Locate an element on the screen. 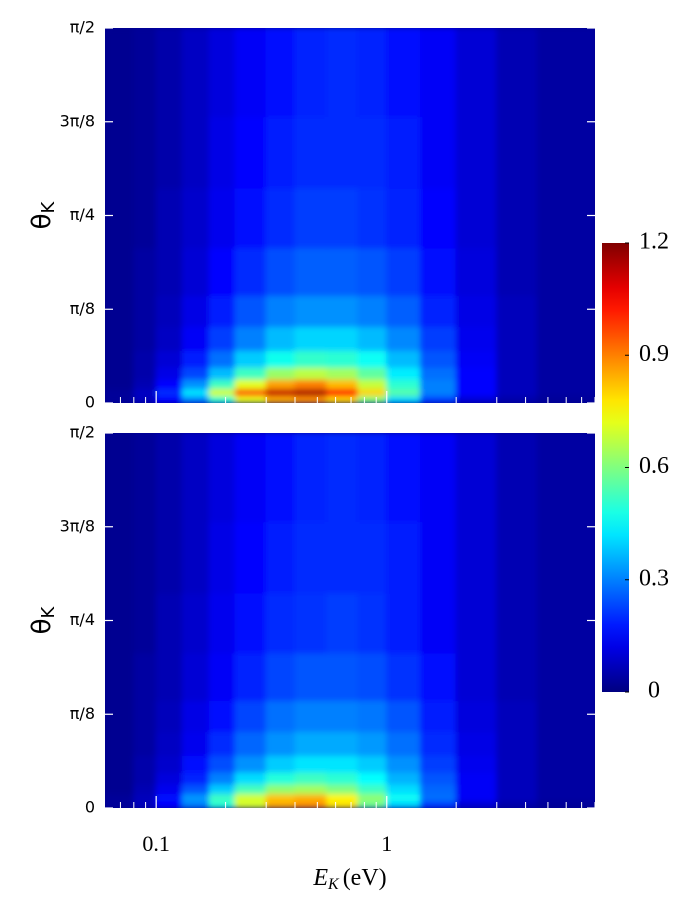  x-label-symbol: E is located at coordinates (320, 878).